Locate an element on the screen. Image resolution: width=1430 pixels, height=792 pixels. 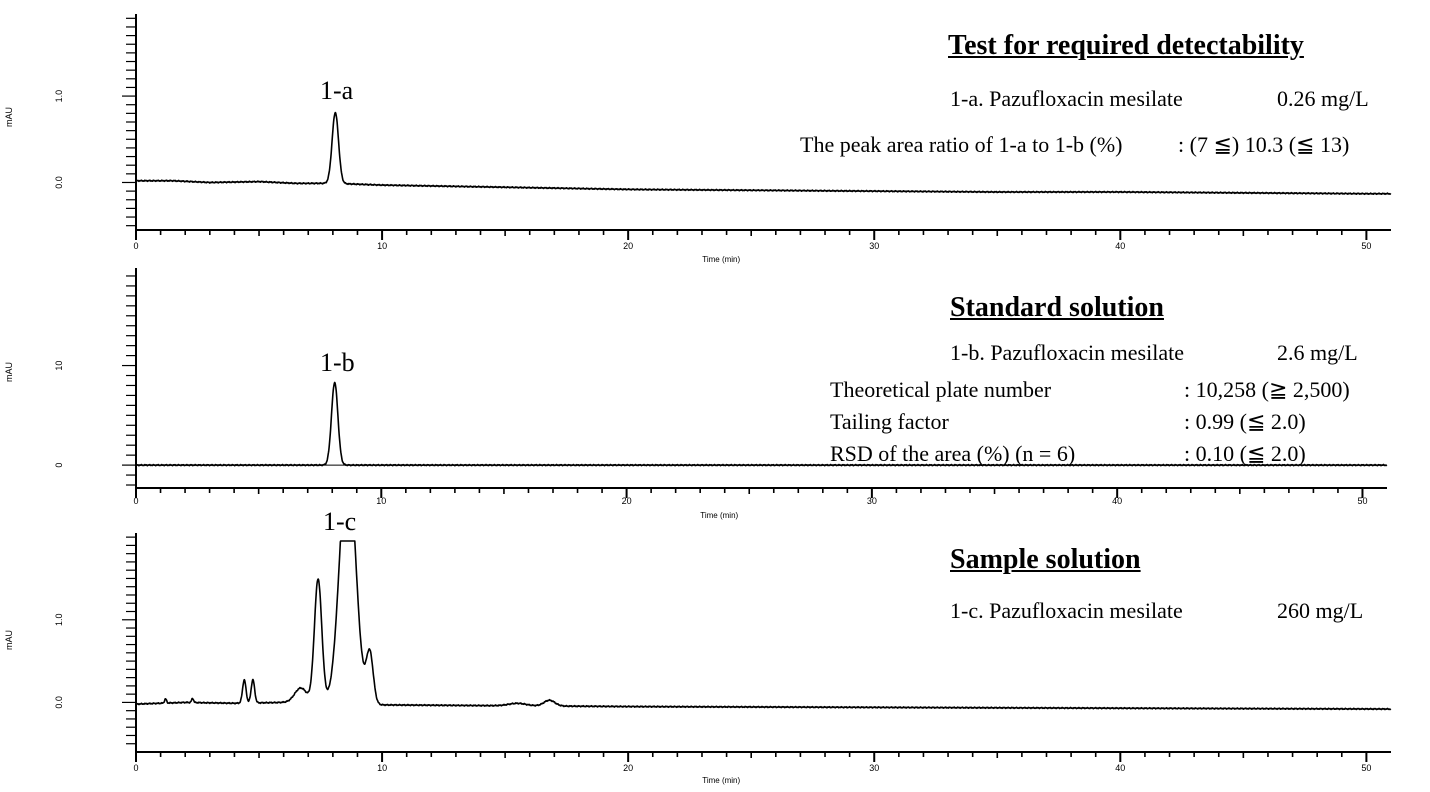
y-tick-label: 0 is located at coordinates (59, 465).